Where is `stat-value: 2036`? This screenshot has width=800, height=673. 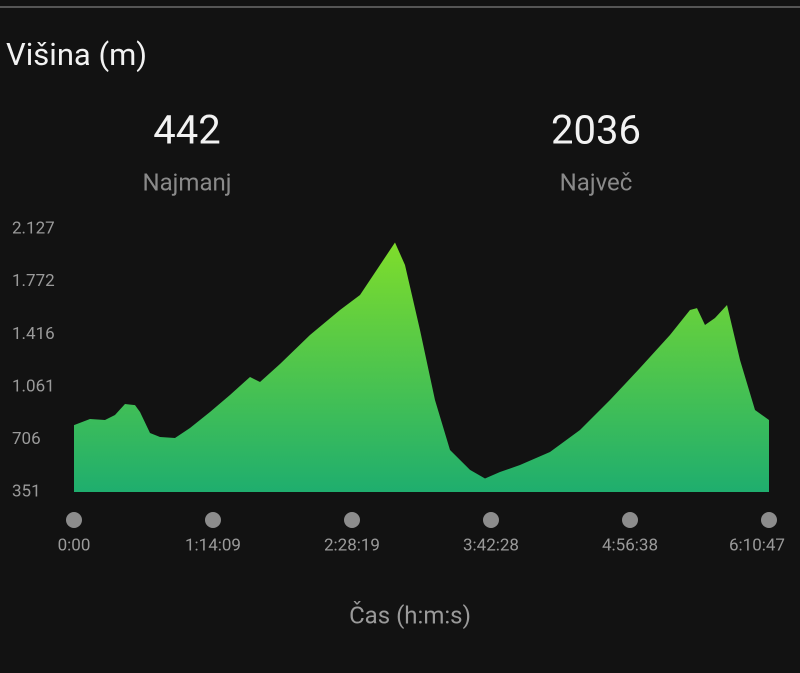
stat-value: 2036 is located at coordinates (596, 130).